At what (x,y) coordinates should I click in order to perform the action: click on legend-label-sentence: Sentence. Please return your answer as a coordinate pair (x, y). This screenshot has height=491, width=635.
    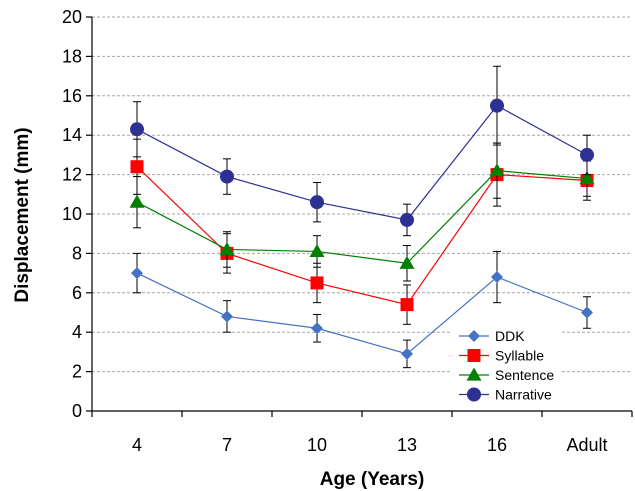
    Looking at the image, I should click on (524, 375).